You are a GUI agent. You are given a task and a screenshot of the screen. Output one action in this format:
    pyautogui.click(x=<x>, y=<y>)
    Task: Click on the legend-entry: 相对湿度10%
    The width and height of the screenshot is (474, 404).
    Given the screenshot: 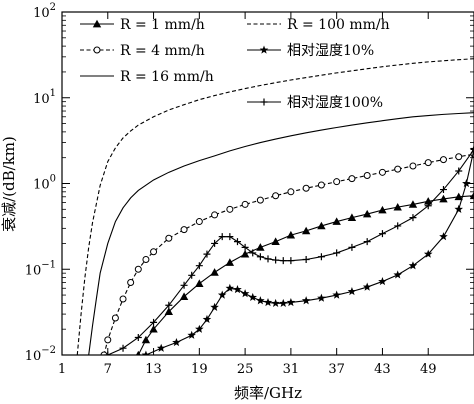 What is the action you would take?
    pyautogui.click(x=310, y=51)
    